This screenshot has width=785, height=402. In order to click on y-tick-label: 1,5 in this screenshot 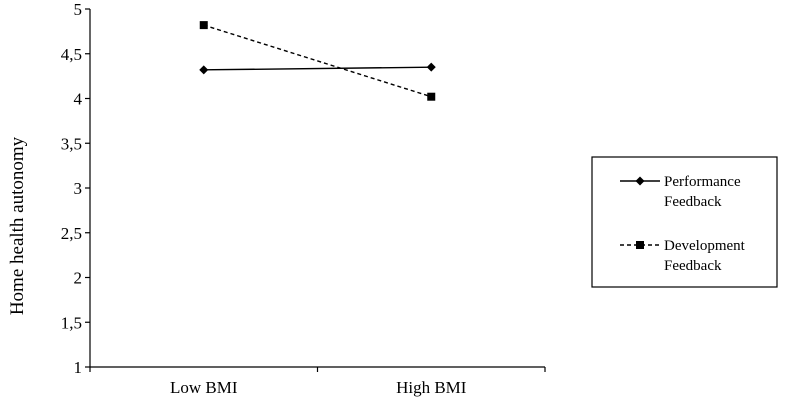, I will do `click(71, 322)`.